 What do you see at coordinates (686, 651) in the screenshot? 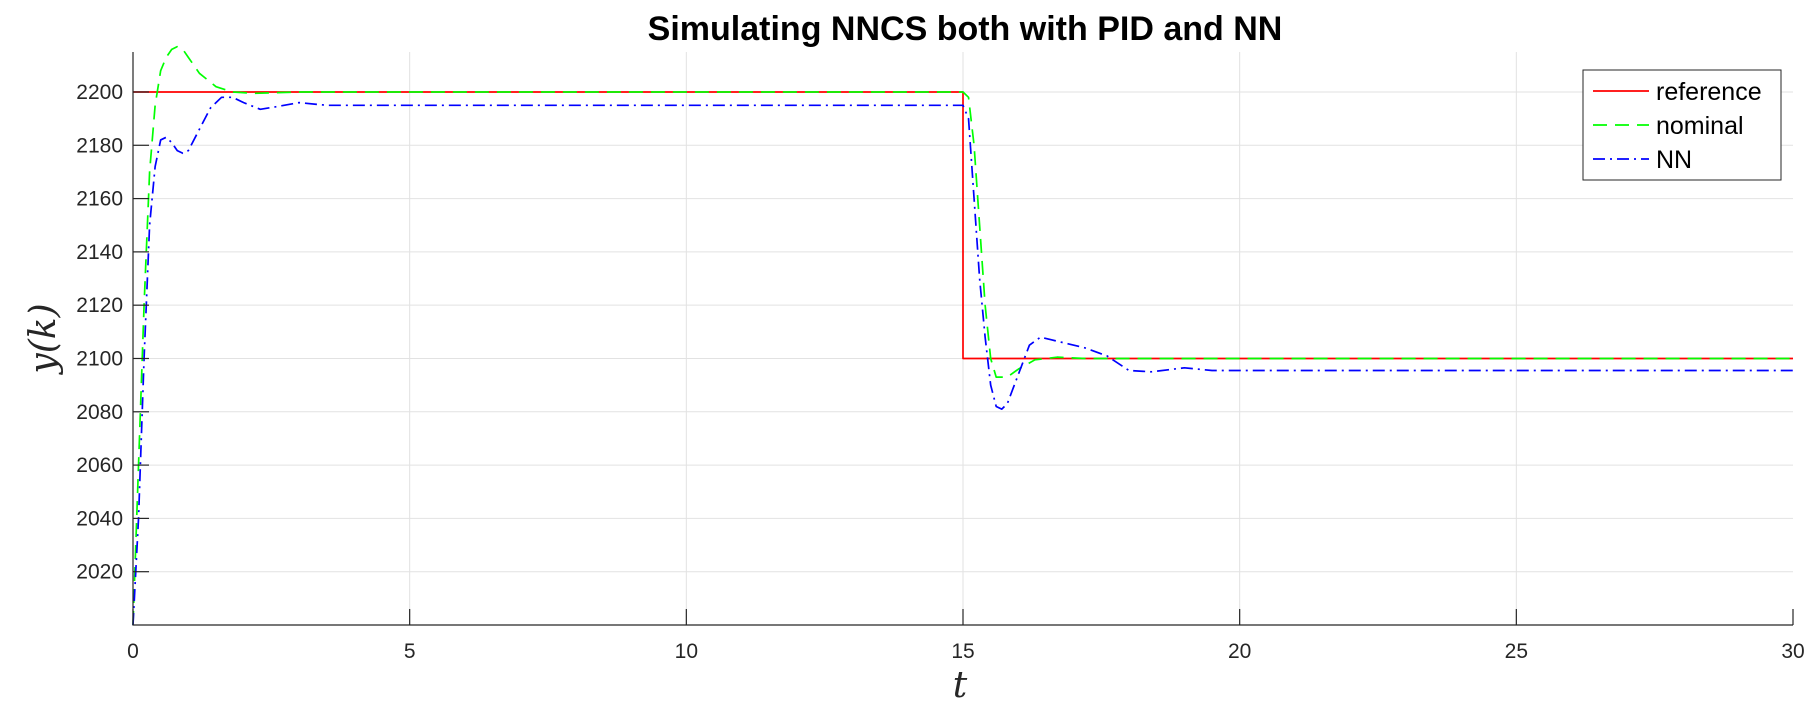
I see `x-tick-label: 10` at bounding box center [686, 651].